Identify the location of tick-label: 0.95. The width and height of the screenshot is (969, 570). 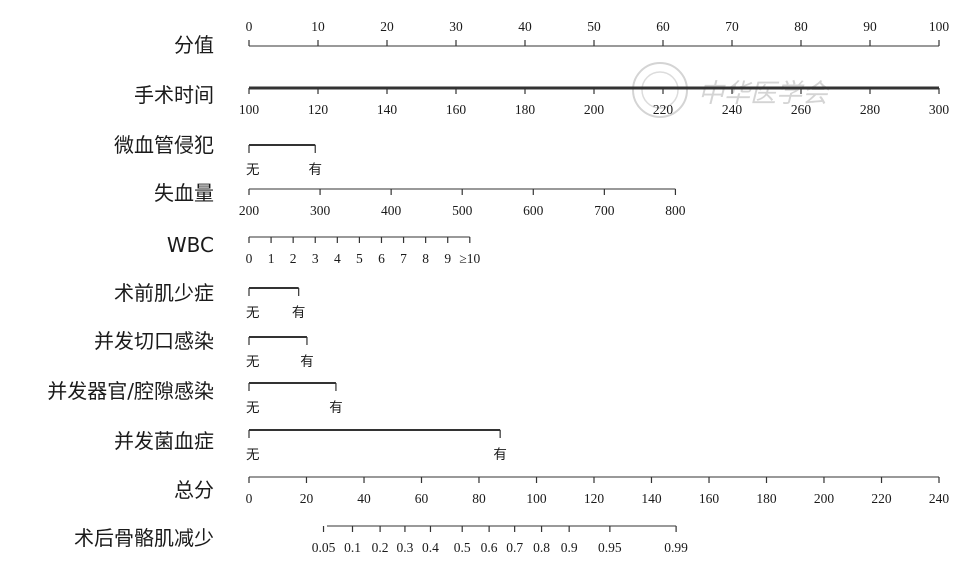
(610, 547).